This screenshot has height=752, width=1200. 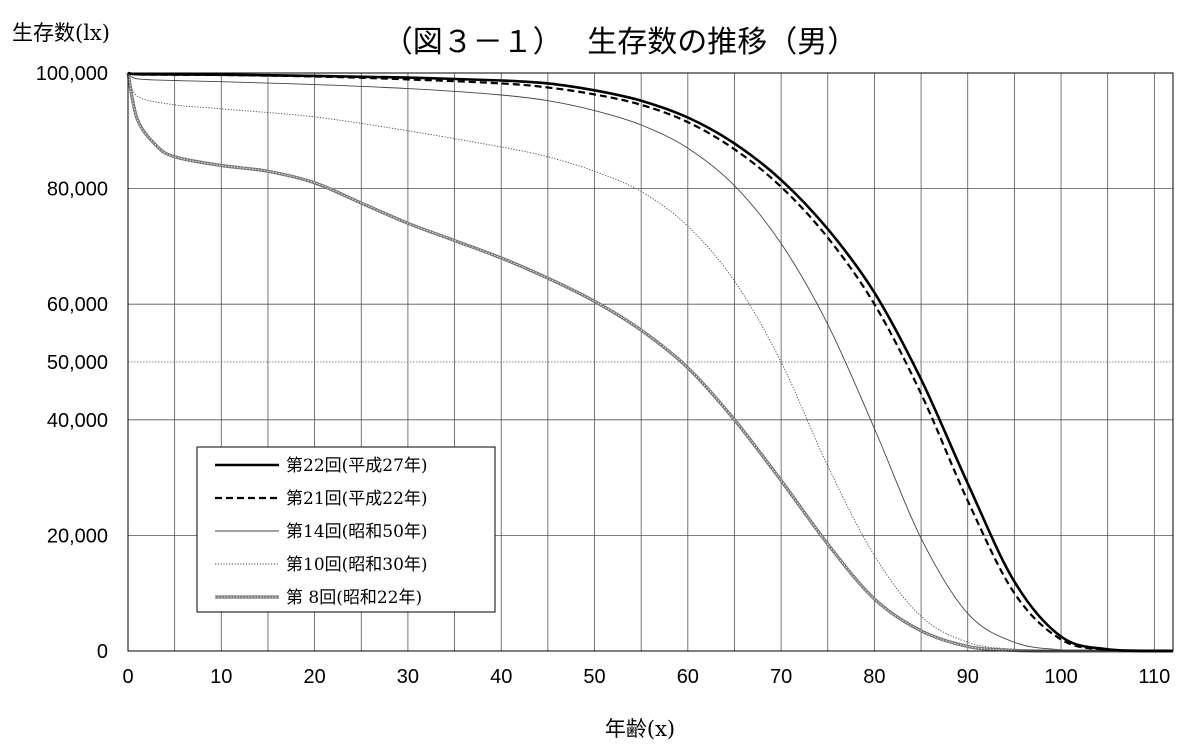 What do you see at coordinates (77, 190) in the screenshot?
I see `y-tick-label: 80,000` at bounding box center [77, 190].